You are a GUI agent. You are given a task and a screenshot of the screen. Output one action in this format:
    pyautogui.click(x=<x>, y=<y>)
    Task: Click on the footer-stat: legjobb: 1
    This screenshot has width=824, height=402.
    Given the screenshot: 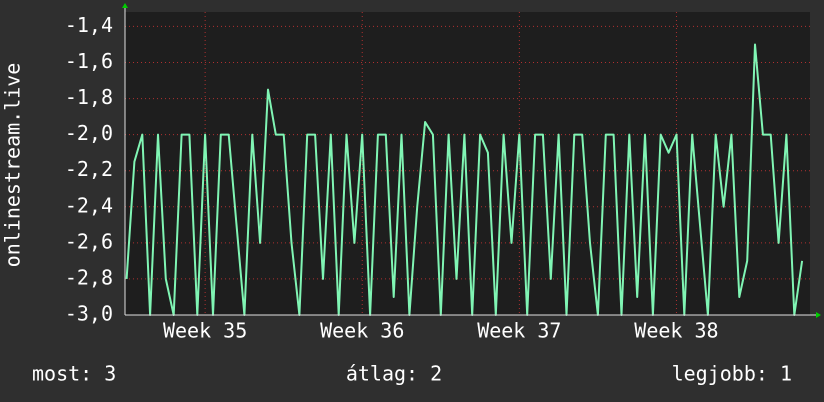 What is the action you would take?
    pyautogui.click(x=732, y=374)
    